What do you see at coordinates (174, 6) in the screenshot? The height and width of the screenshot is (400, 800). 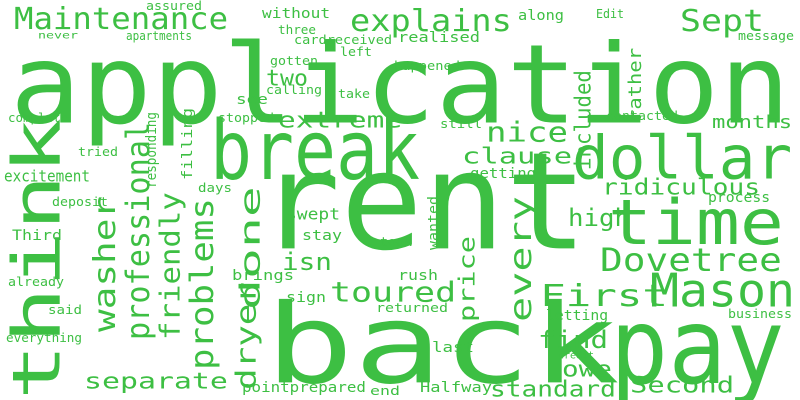 I see `word-assured: assured` at bounding box center [174, 6].